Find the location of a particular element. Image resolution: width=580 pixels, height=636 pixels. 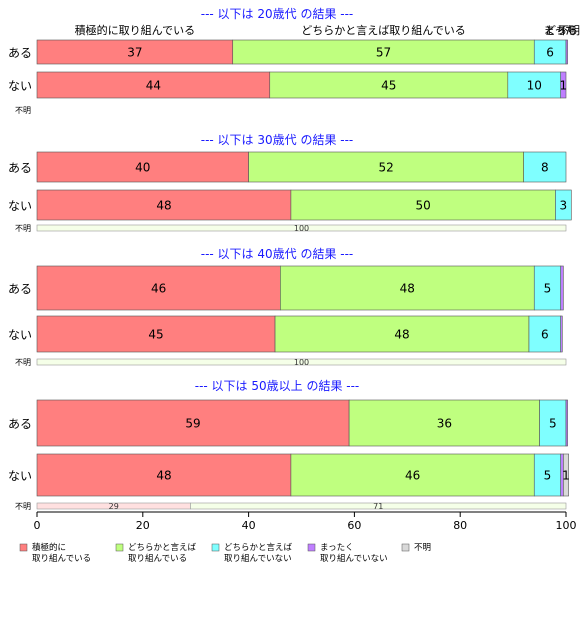

top-category-label-0: 積極的に取り組んでいる is located at coordinates (135, 30).